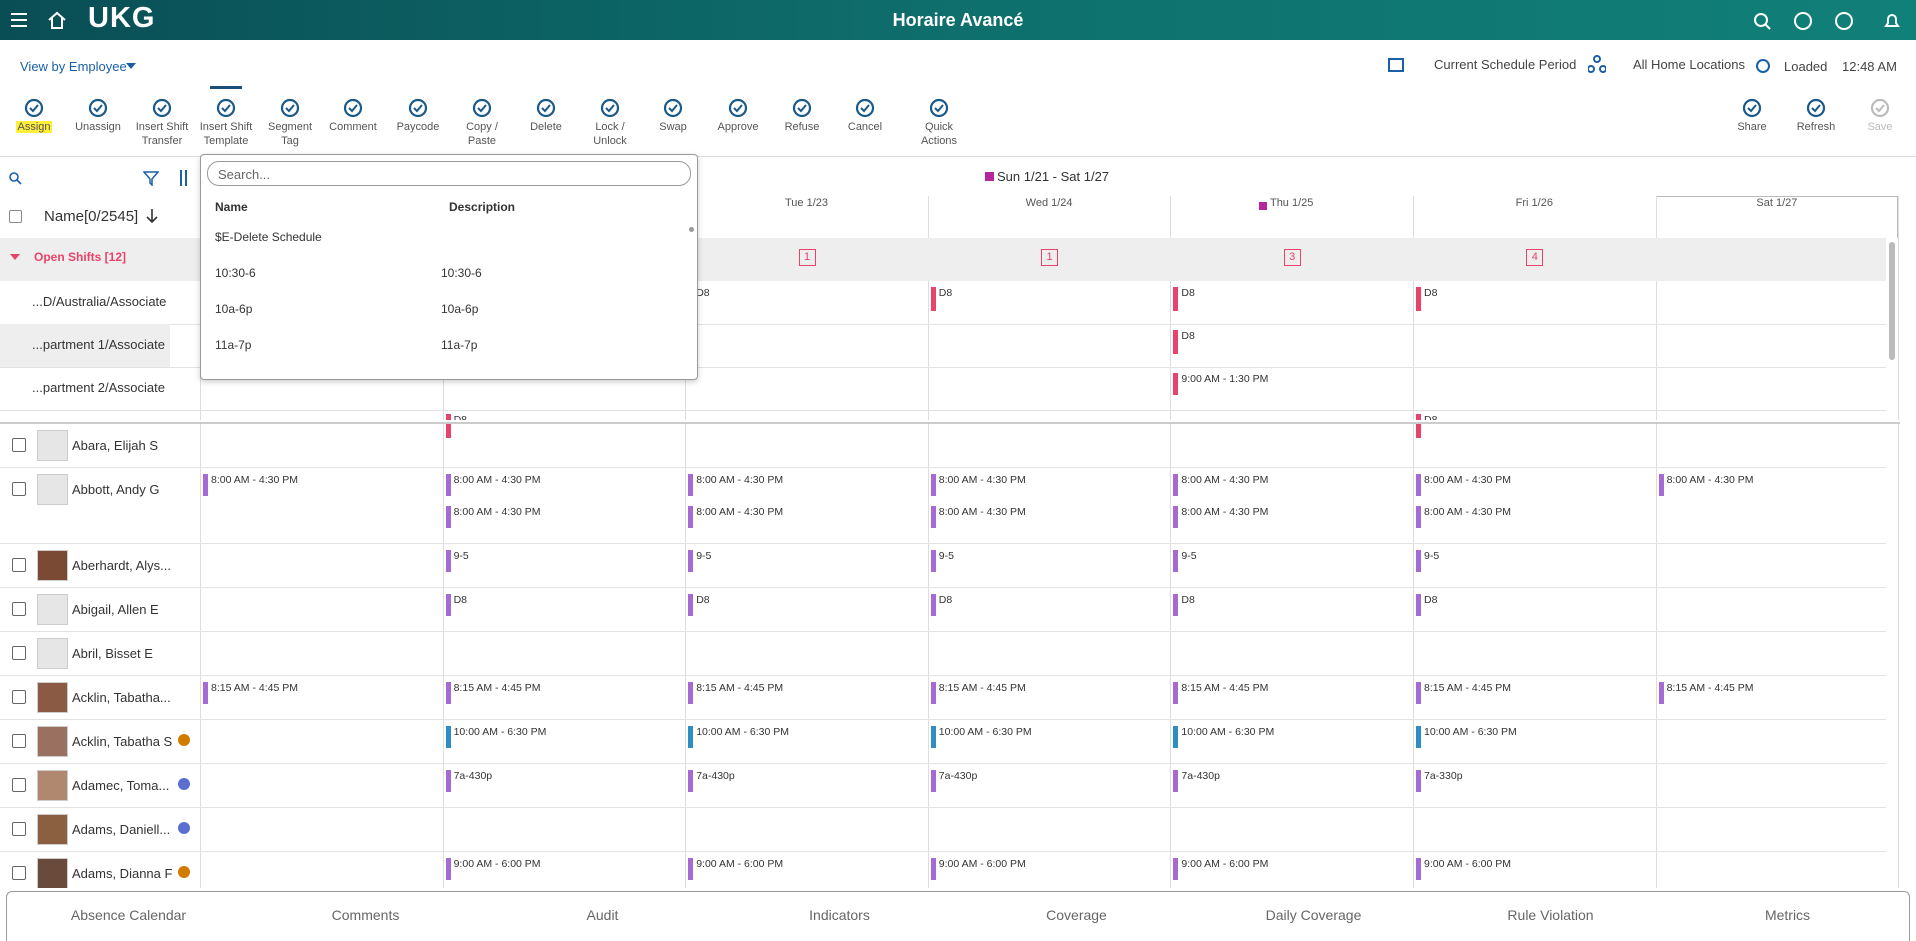 The width and height of the screenshot is (1916, 941). I want to click on columns-icon, so click(184, 178).